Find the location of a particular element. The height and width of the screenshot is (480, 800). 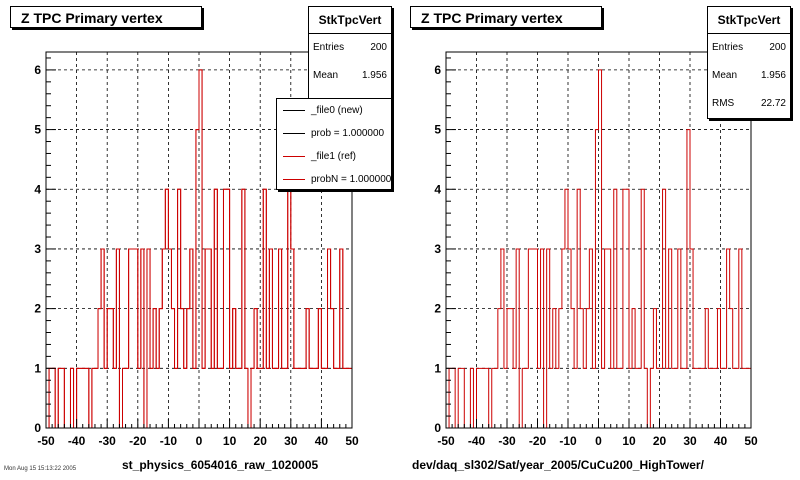

pad-title-right: Z TPC Primary vertex is located at coordinates (506, 17).